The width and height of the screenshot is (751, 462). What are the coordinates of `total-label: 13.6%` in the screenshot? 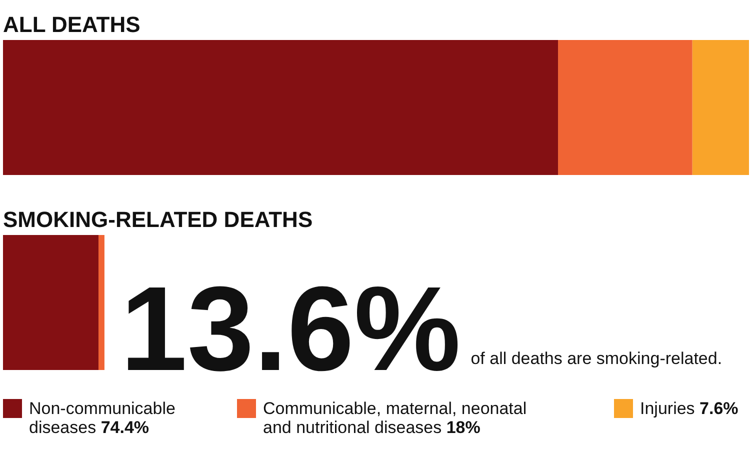 It's located at (290, 329).